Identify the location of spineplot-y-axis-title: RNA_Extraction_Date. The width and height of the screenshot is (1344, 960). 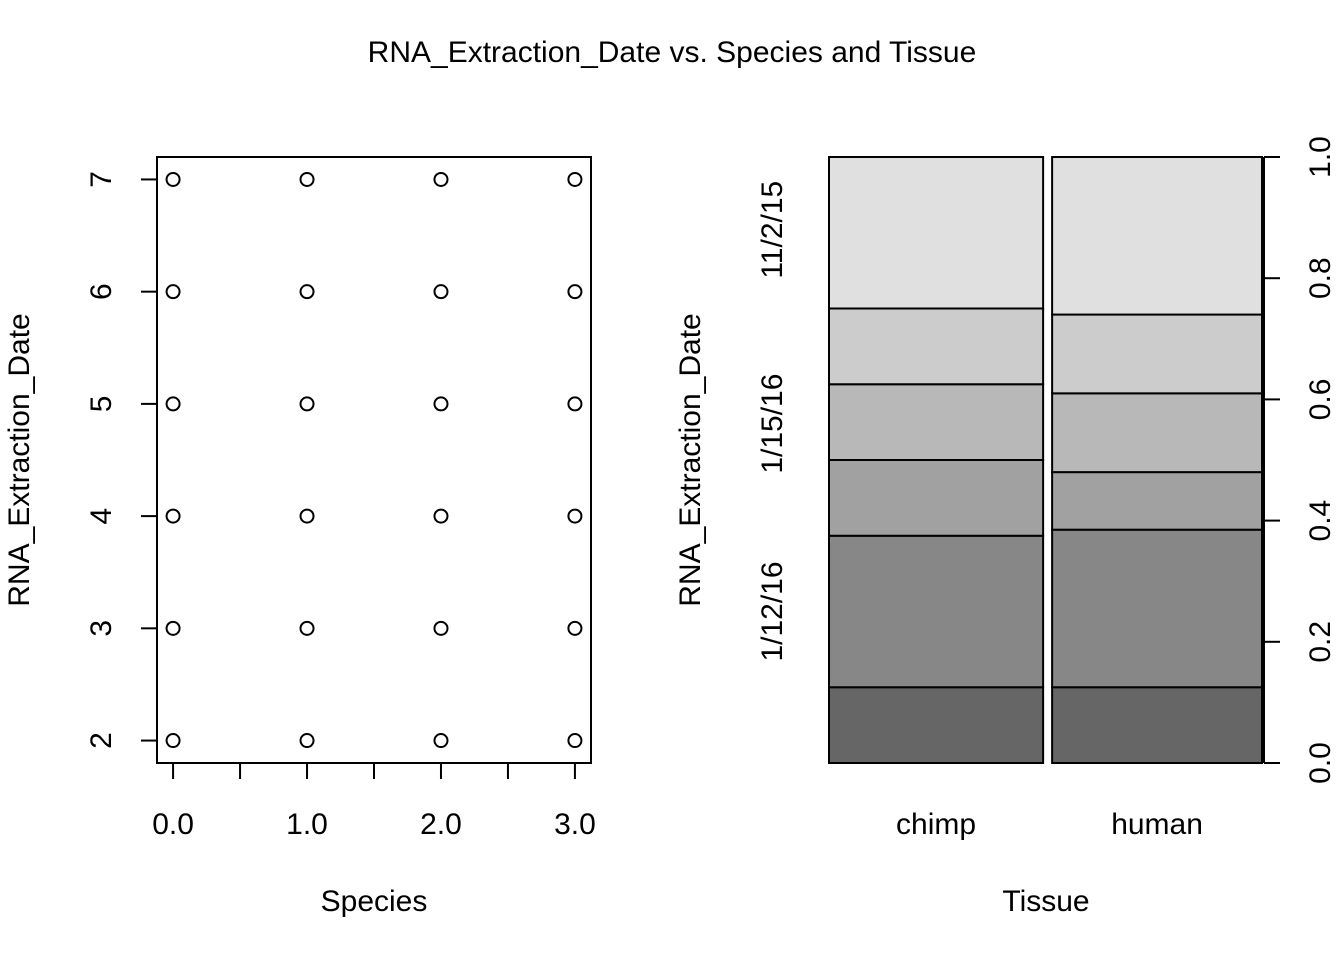
(690, 459).